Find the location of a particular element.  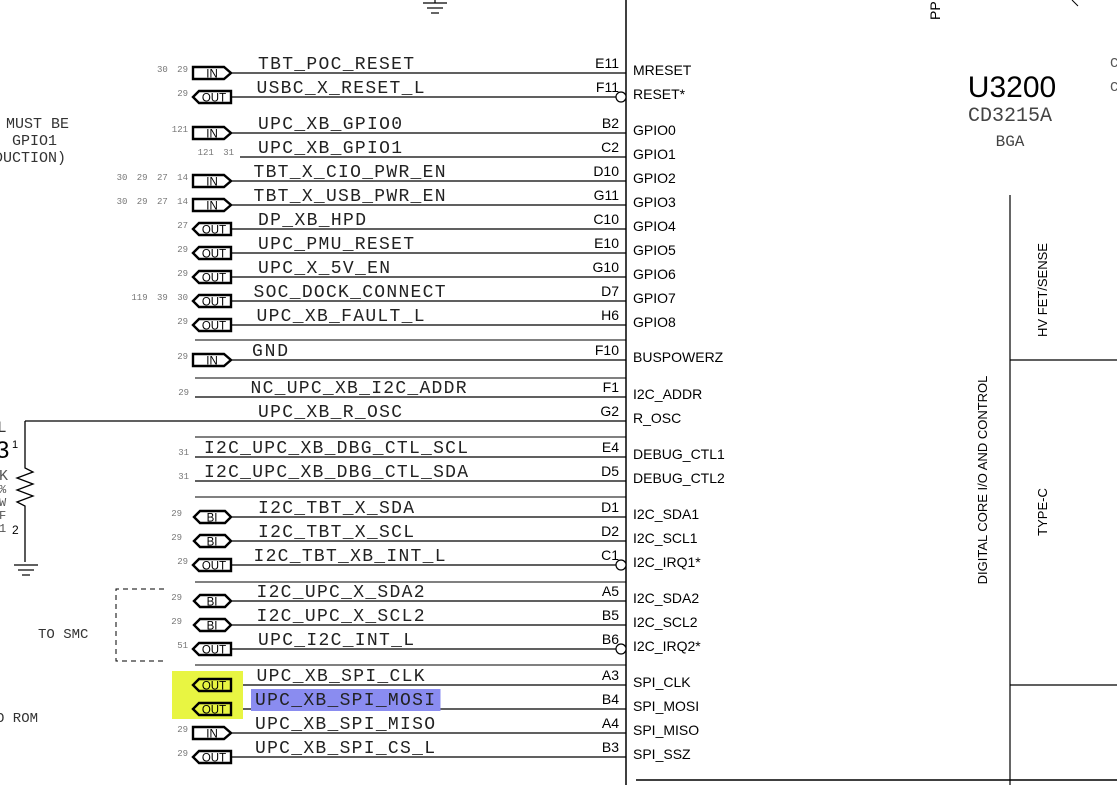

net-name: UPC_X_5V_EN is located at coordinates (324, 269).